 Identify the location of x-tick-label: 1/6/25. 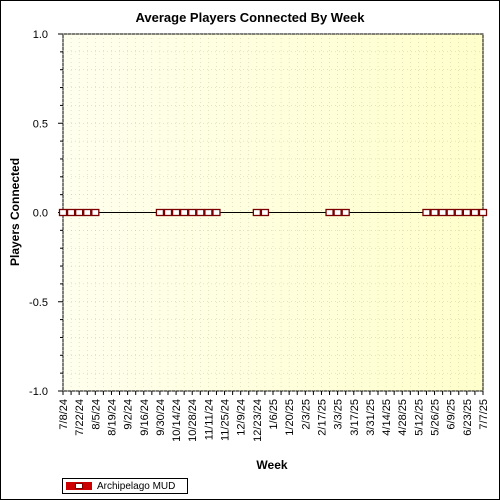
(274, 414).